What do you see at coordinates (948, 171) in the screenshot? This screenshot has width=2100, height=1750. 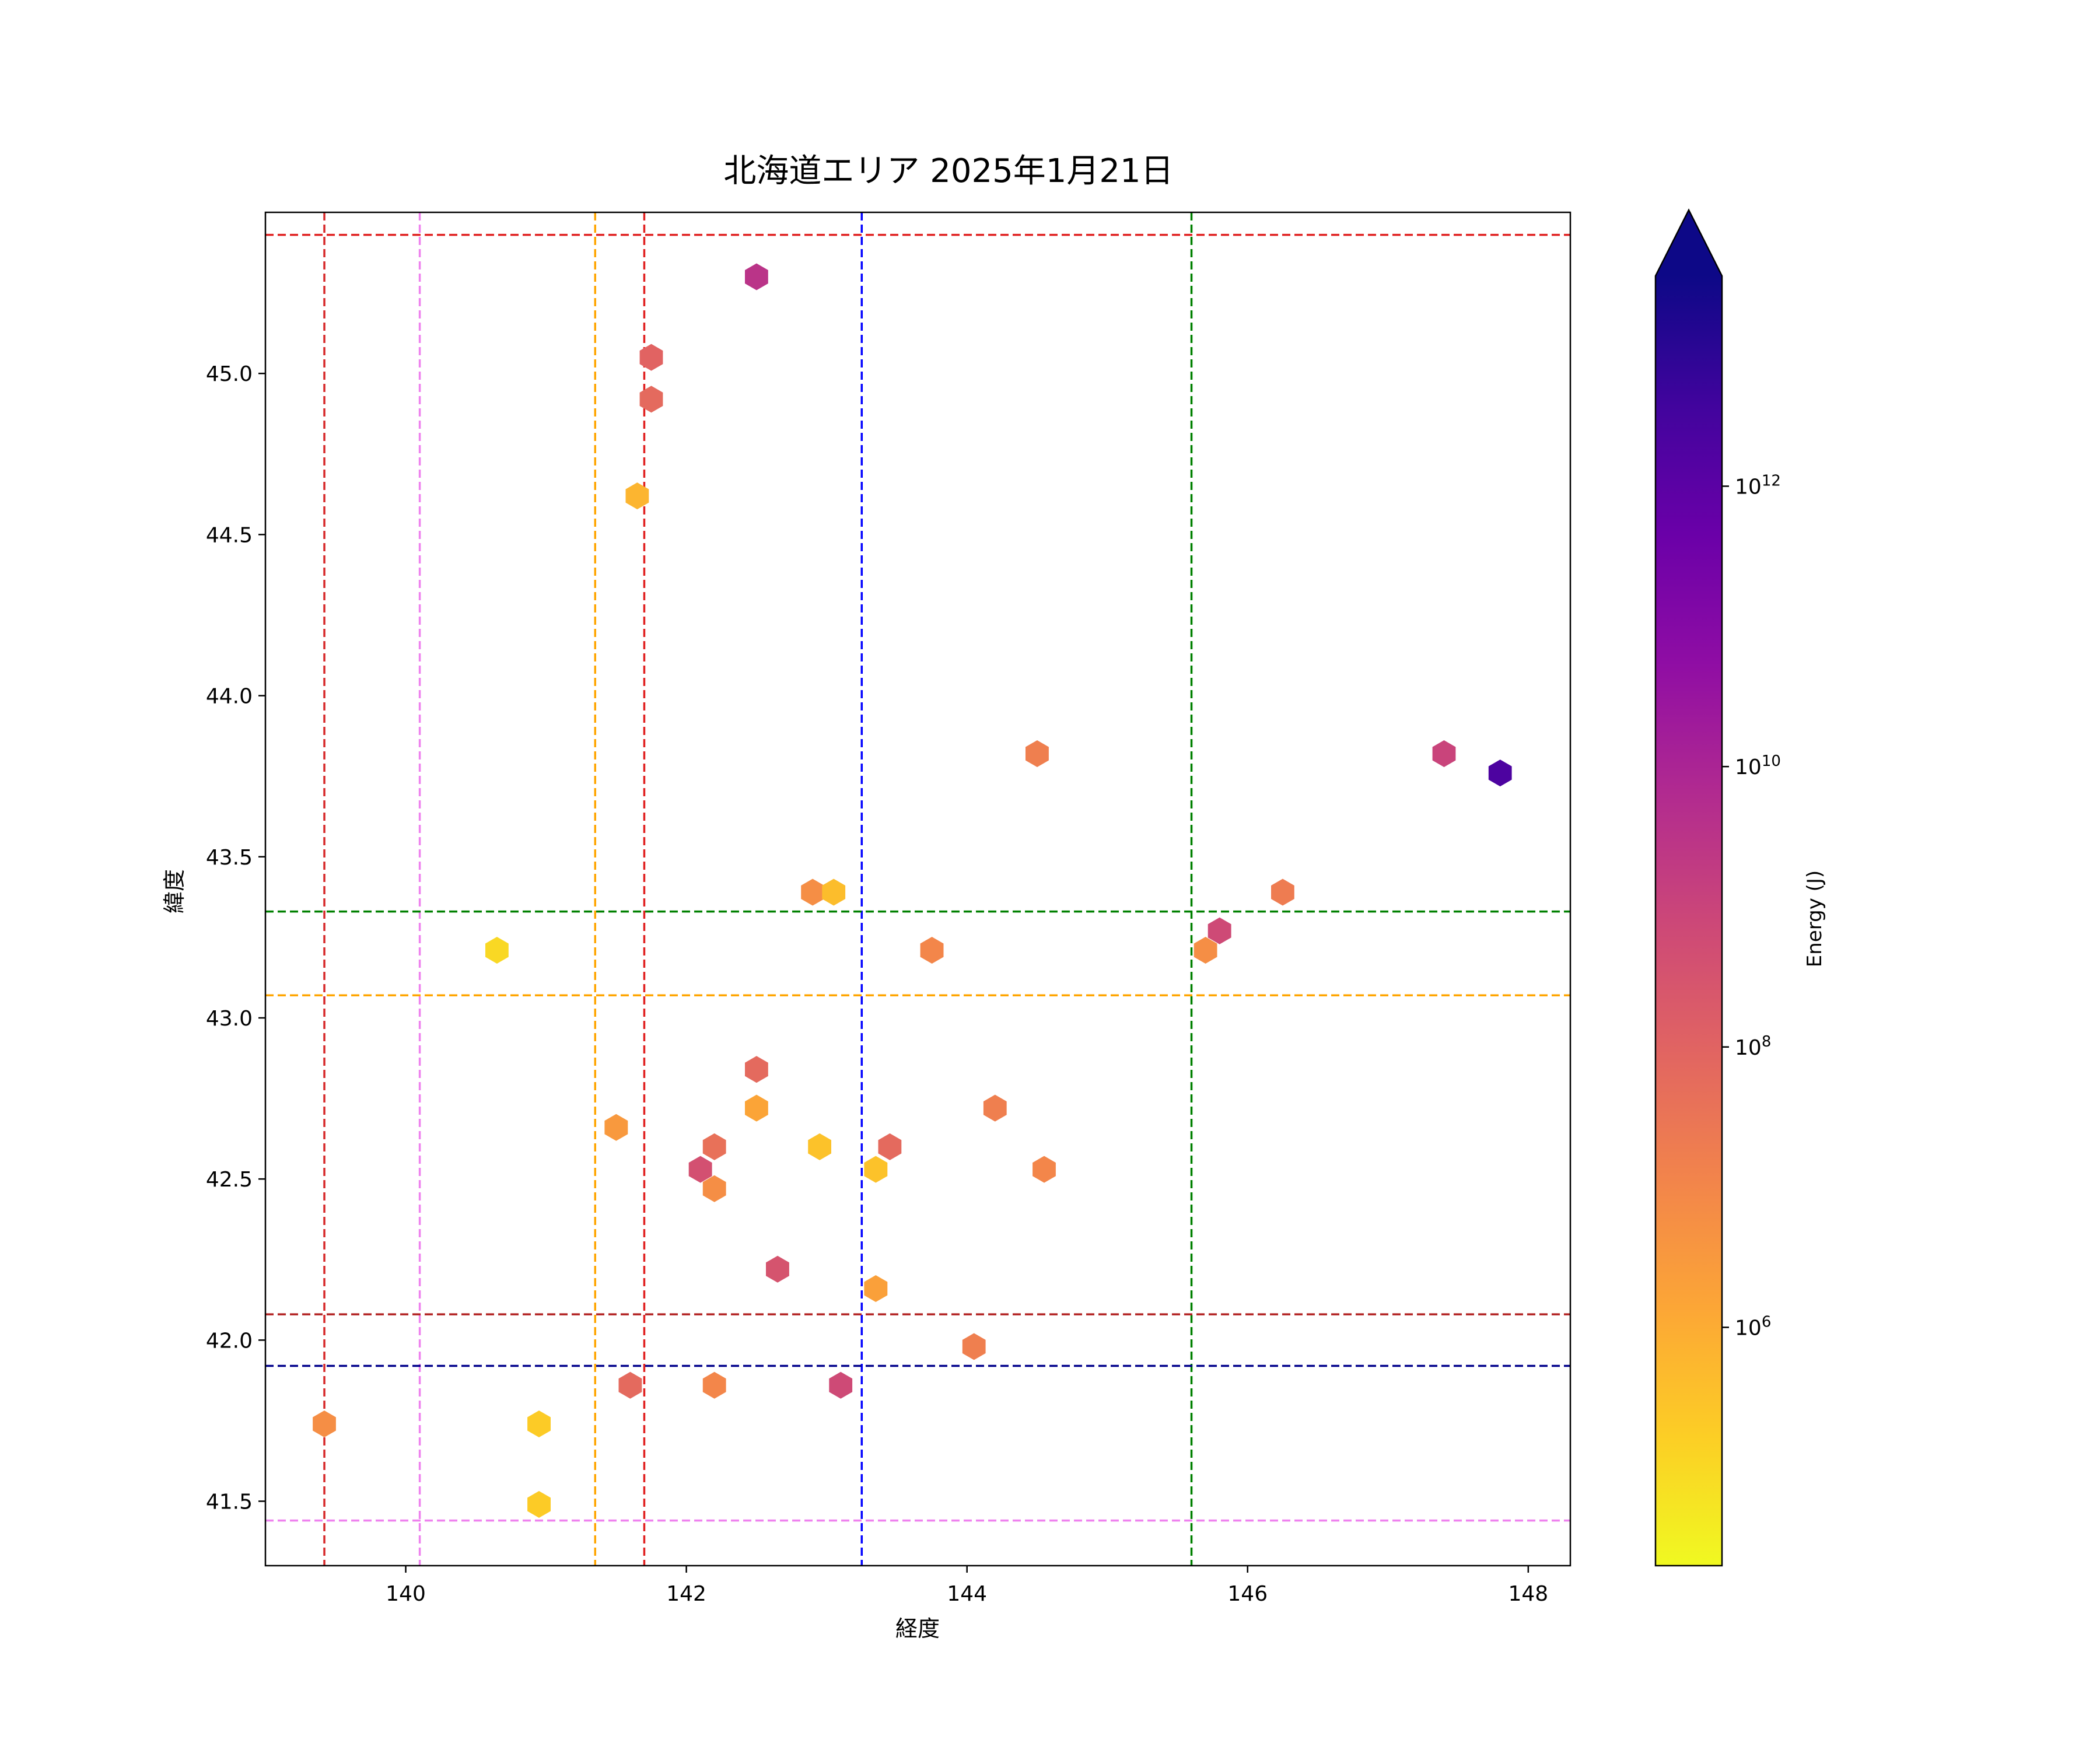 I see `chart-title: 北海道エリア 2025年1月21日` at bounding box center [948, 171].